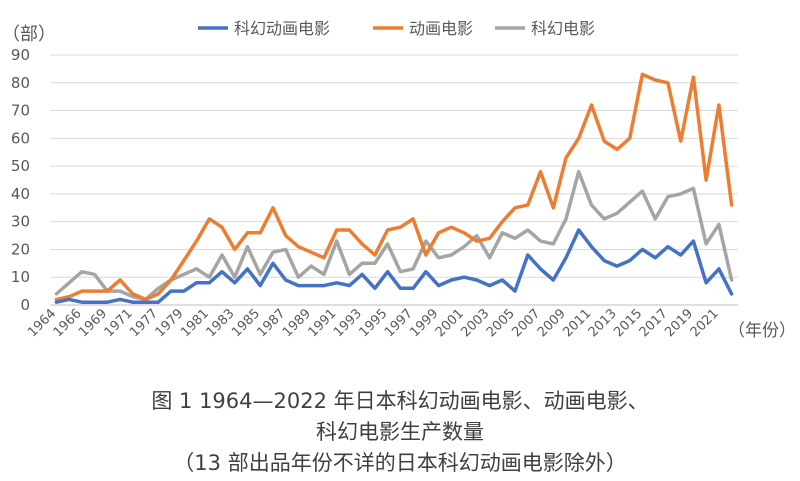 Image resolution: width=800 pixels, height=481 pixels. I want to click on figure-caption-line-2: 科幻电影生产数量, so click(400, 432).